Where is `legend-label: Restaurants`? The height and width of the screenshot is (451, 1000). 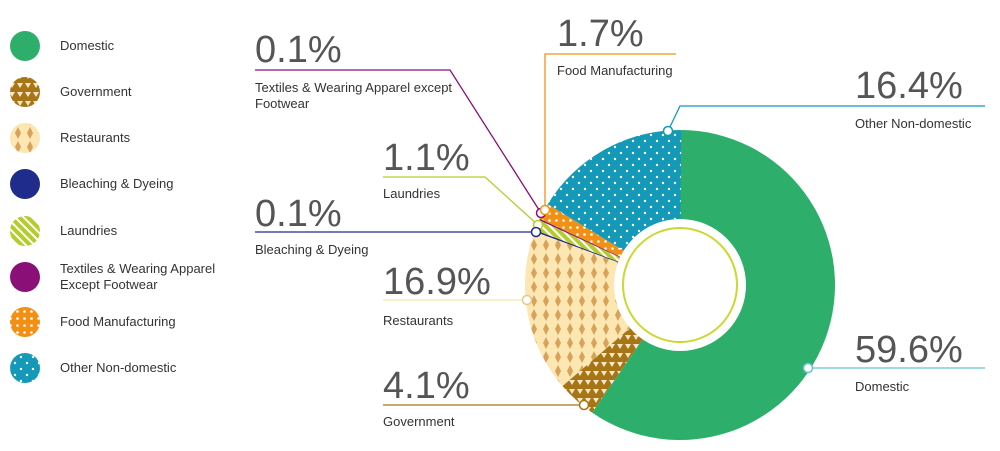
legend-label: Restaurants is located at coordinates (95, 137).